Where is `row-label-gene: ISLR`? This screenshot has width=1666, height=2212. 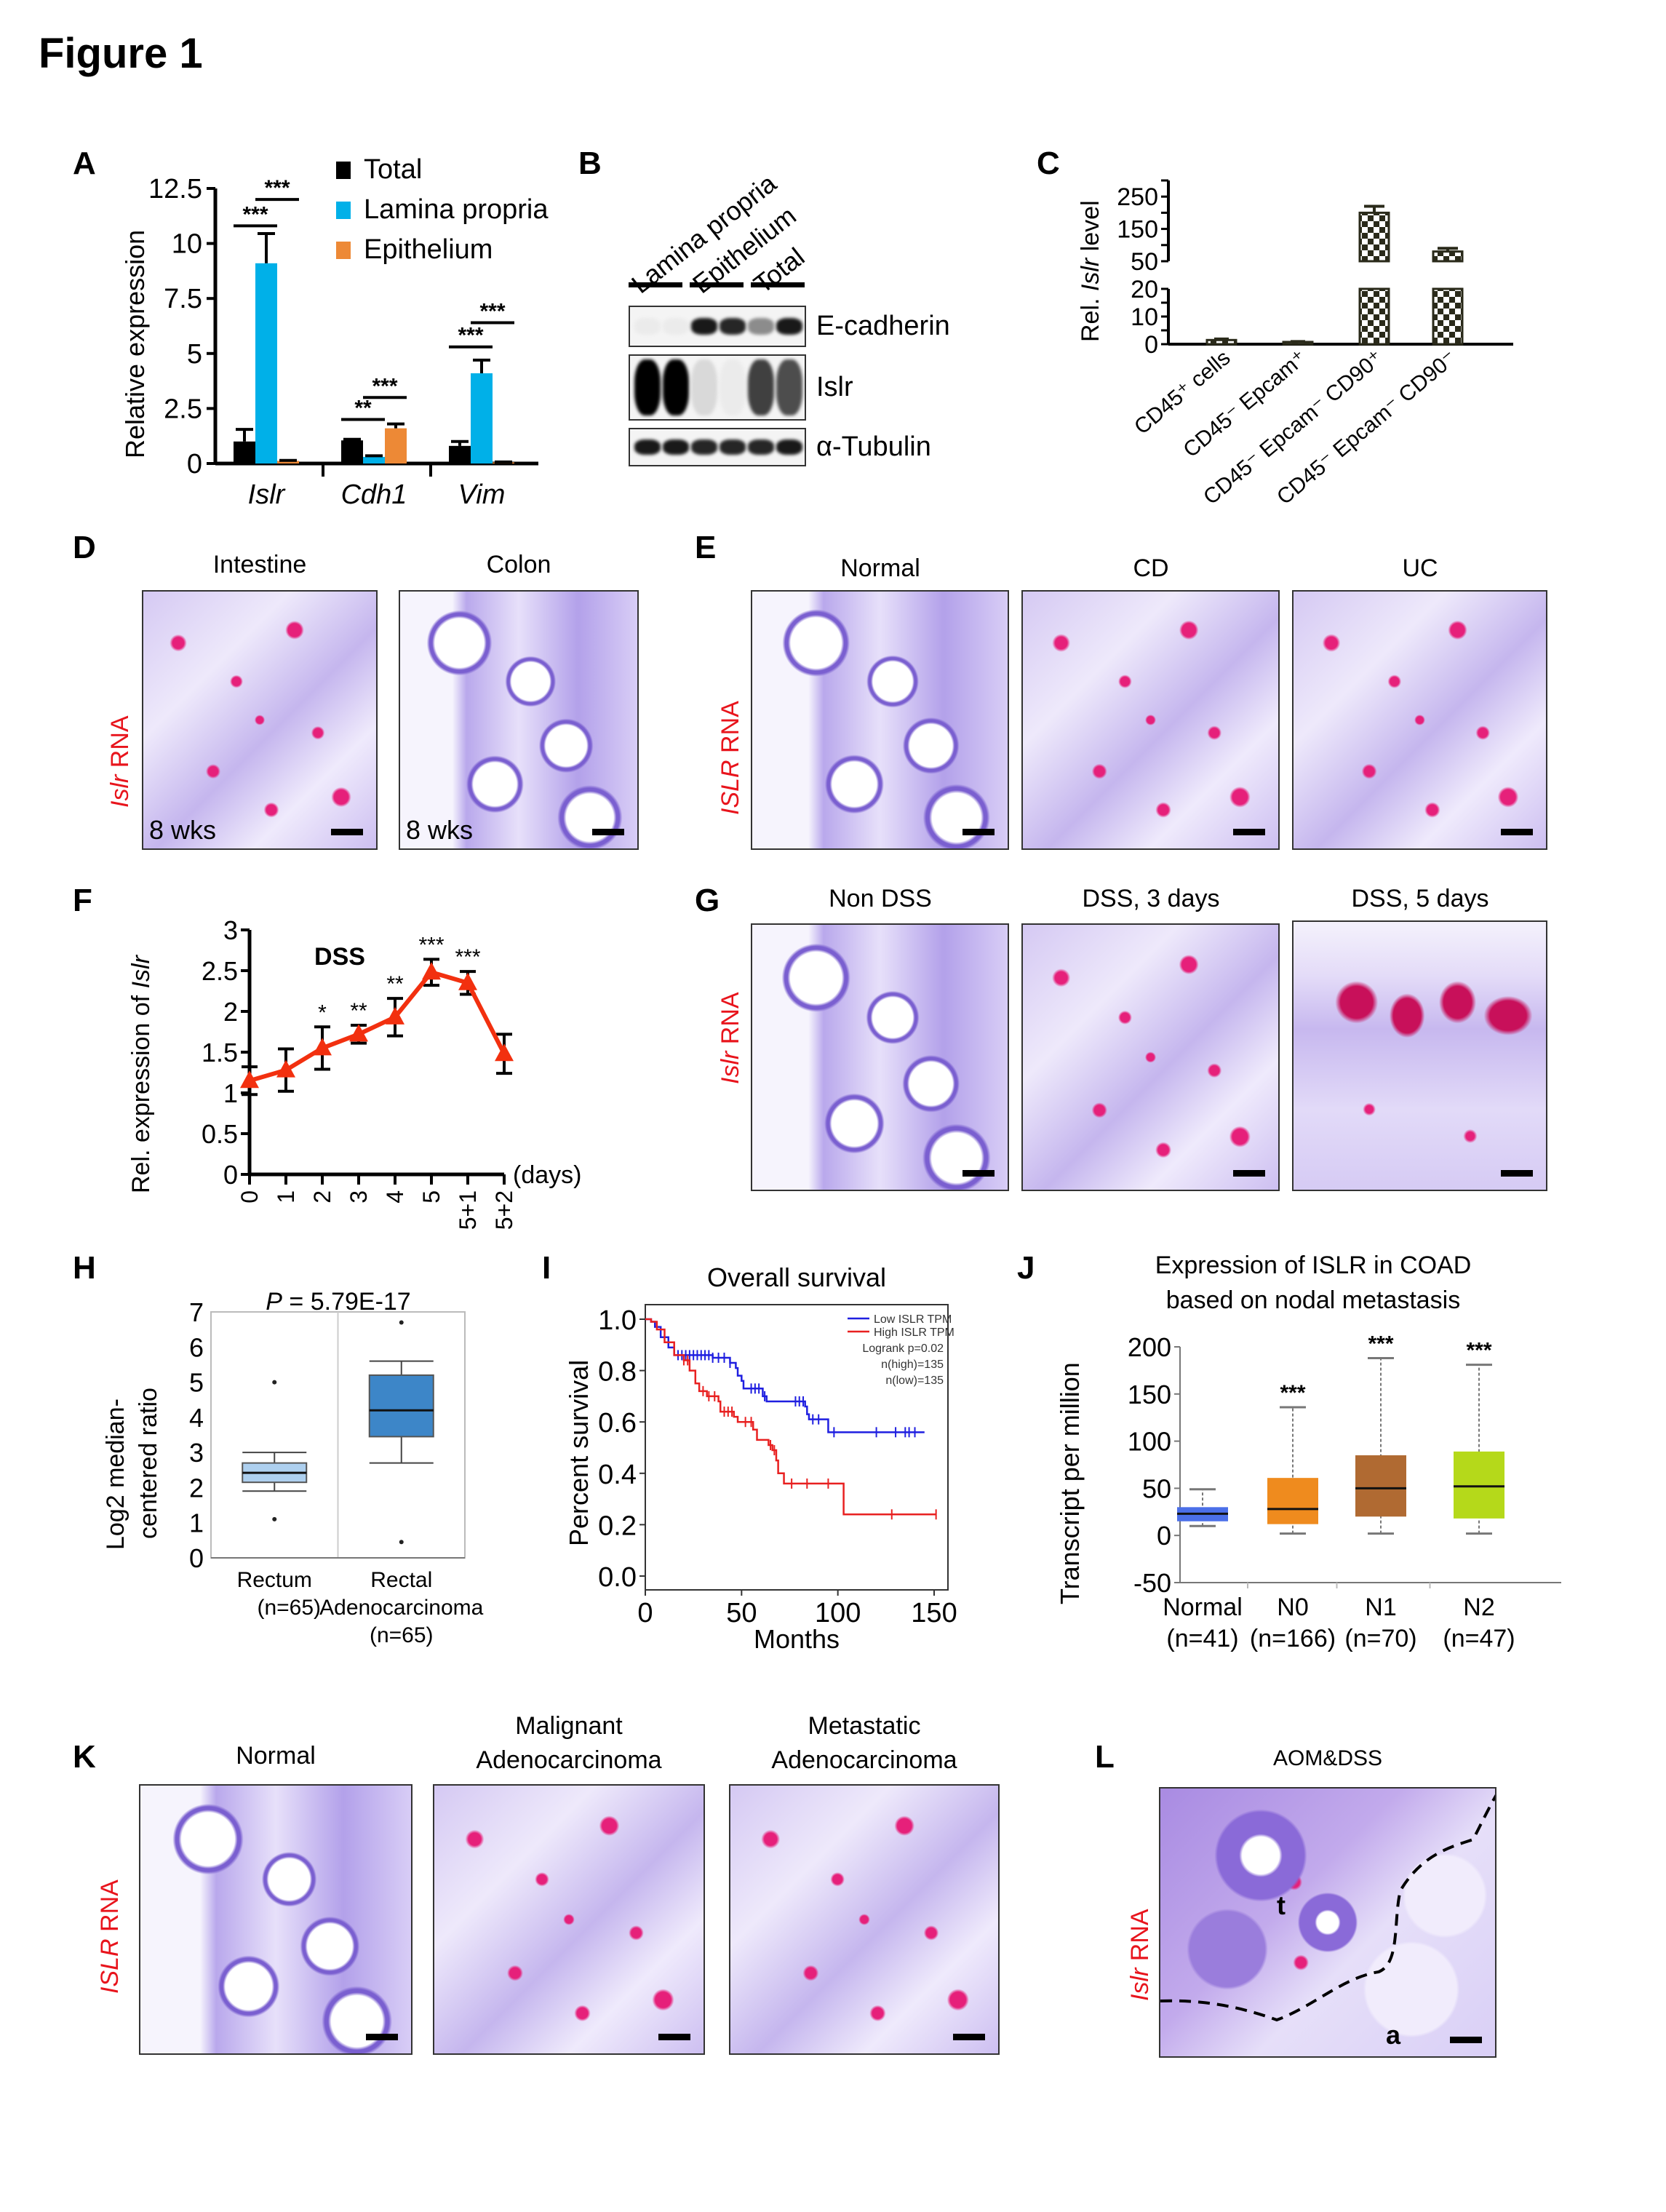
row-label-gene: ISLR is located at coordinates (110, 1966).